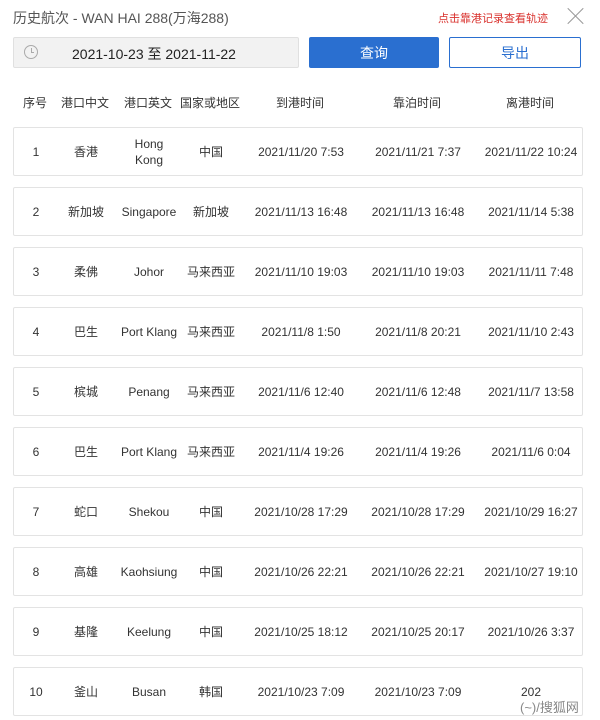  I want to click on query-button: 查询, so click(374, 52).